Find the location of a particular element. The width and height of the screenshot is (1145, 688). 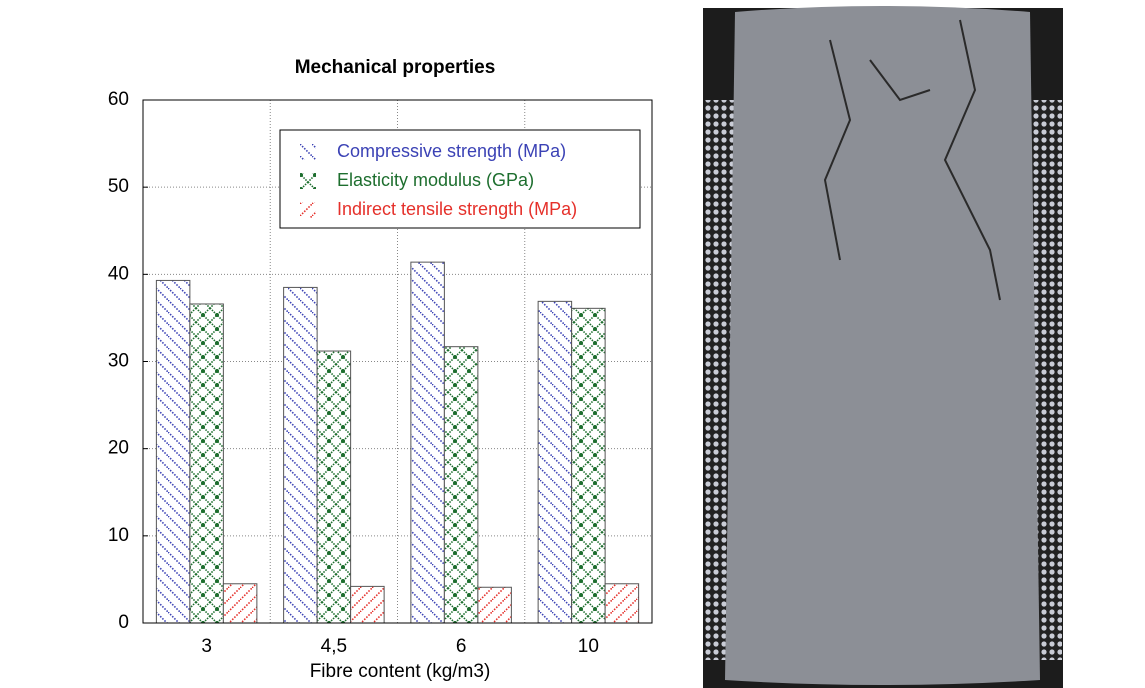

y-tick-label: 20 is located at coordinates (118, 448).